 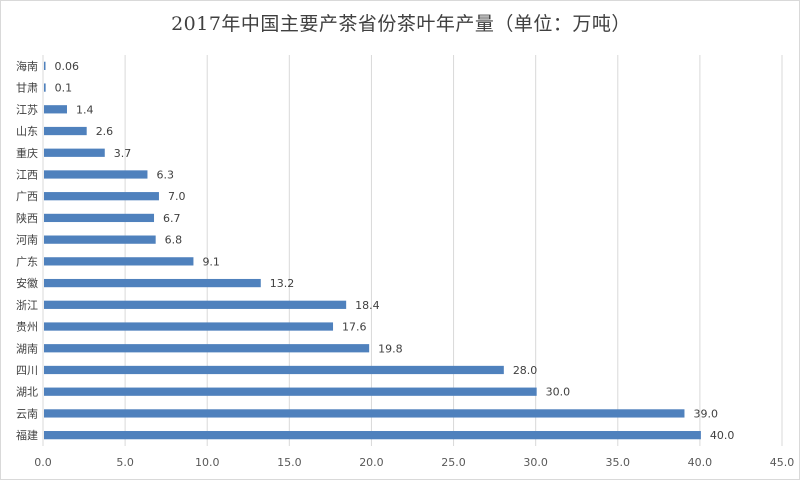 What do you see at coordinates (172, 218) in the screenshot?
I see `data-label: 6.7` at bounding box center [172, 218].